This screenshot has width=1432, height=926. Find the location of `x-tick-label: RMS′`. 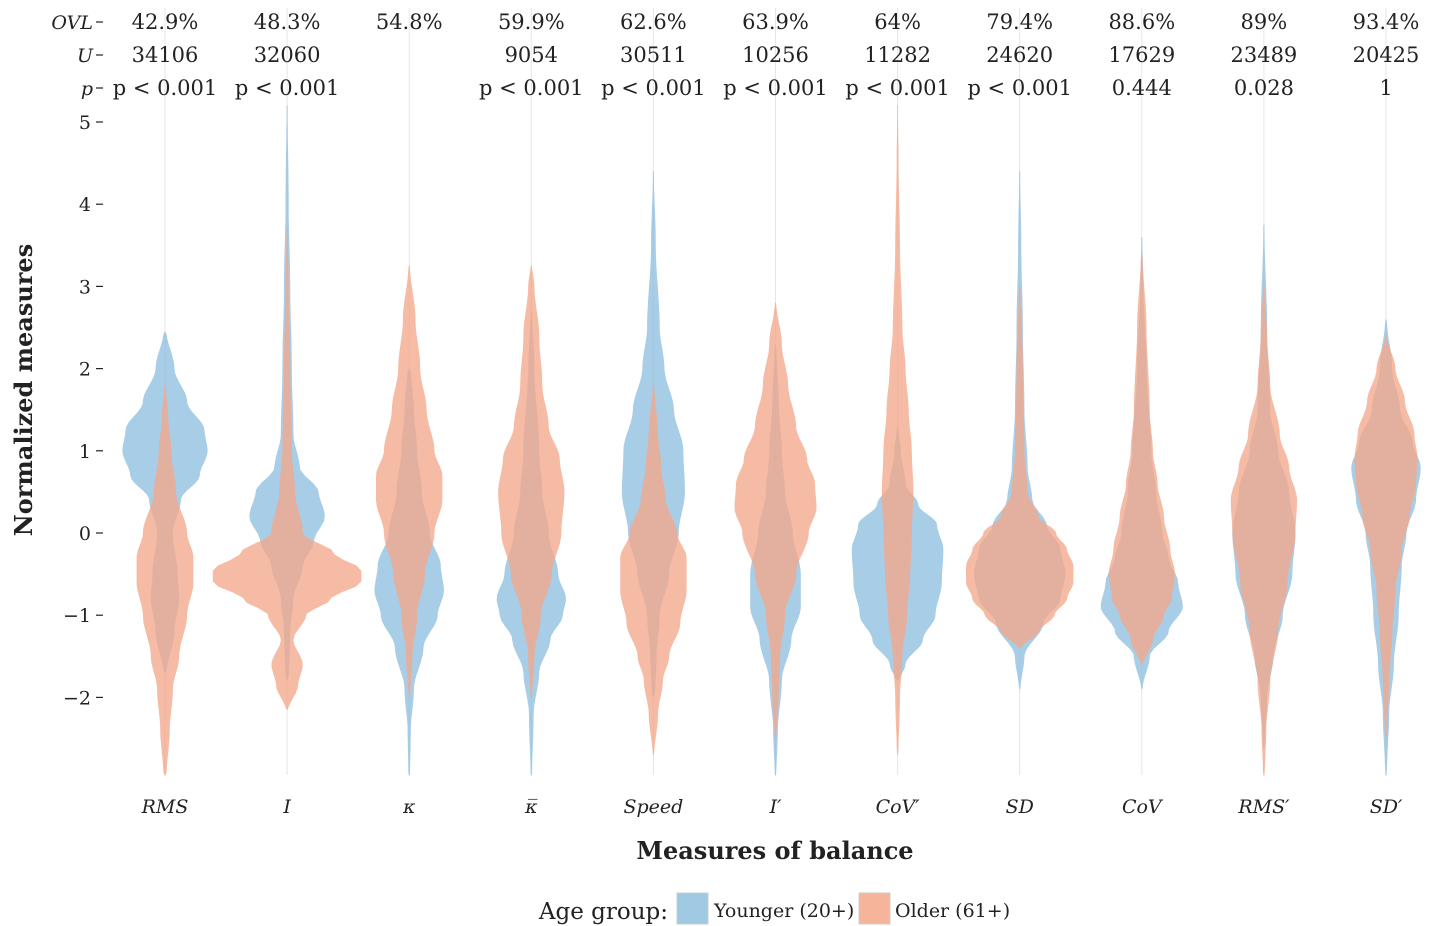

x-tick-label: RMS′ is located at coordinates (1263, 807).